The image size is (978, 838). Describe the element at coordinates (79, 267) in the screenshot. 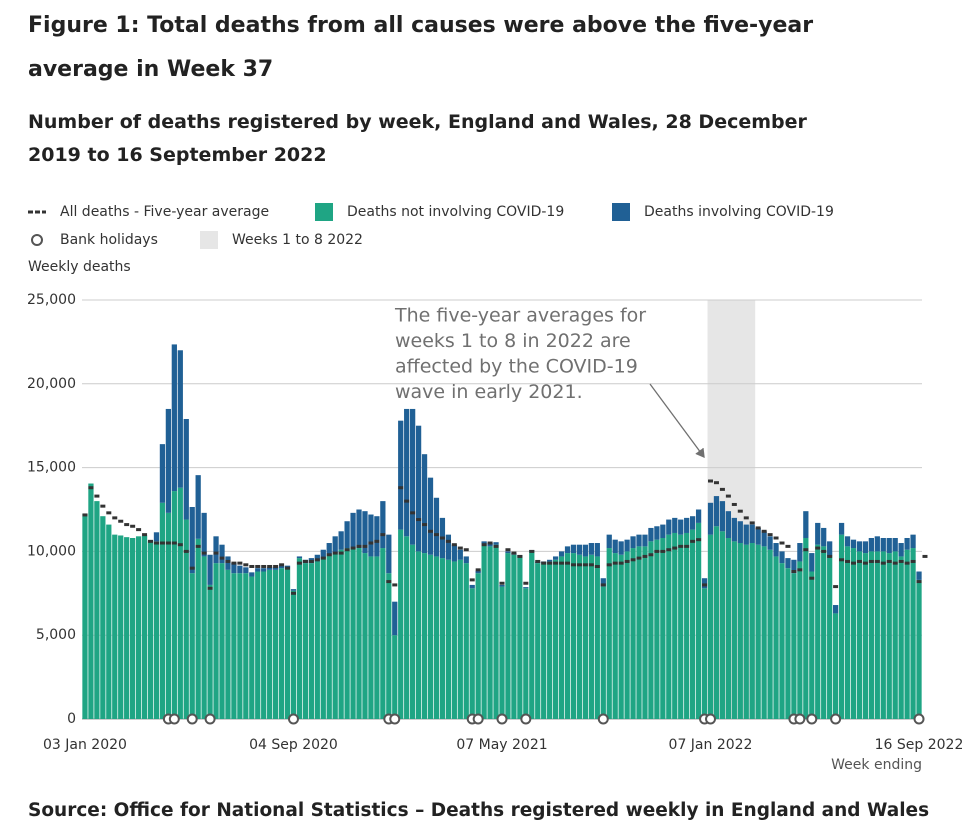

I see `y-axis-label: Weekly deaths` at that location.